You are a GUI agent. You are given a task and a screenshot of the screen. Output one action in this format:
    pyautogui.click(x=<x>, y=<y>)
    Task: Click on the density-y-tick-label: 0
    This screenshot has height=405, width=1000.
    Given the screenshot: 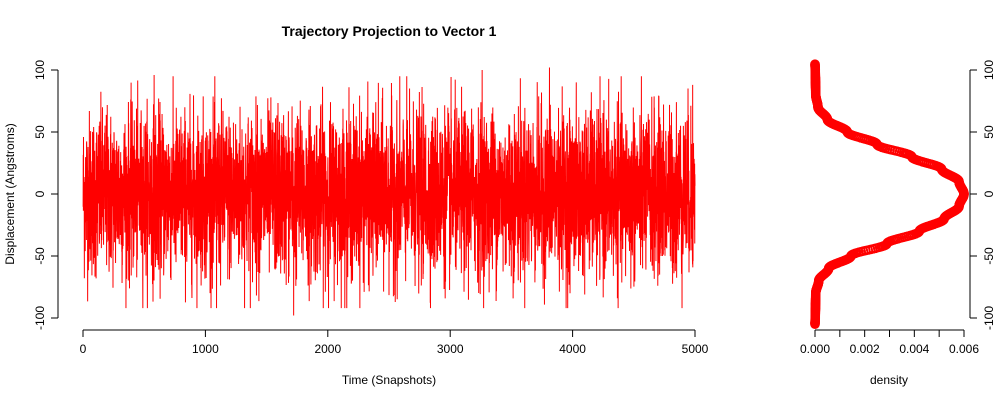 What is the action you would take?
    pyautogui.click(x=989, y=193)
    